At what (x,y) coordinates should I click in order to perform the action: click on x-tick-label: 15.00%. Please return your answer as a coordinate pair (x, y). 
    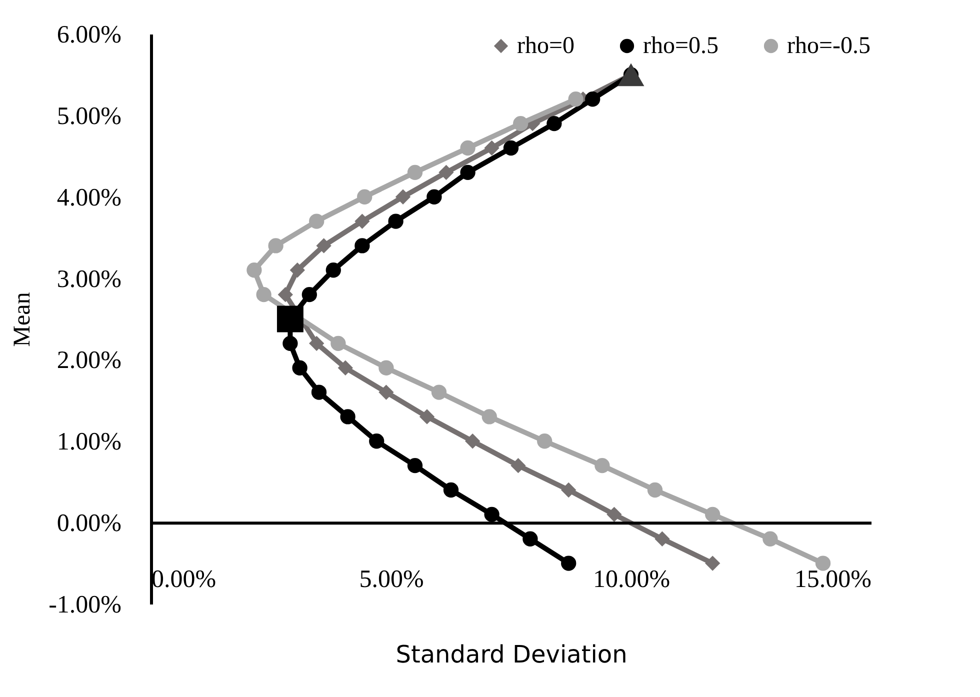
    Looking at the image, I should click on (833, 580).